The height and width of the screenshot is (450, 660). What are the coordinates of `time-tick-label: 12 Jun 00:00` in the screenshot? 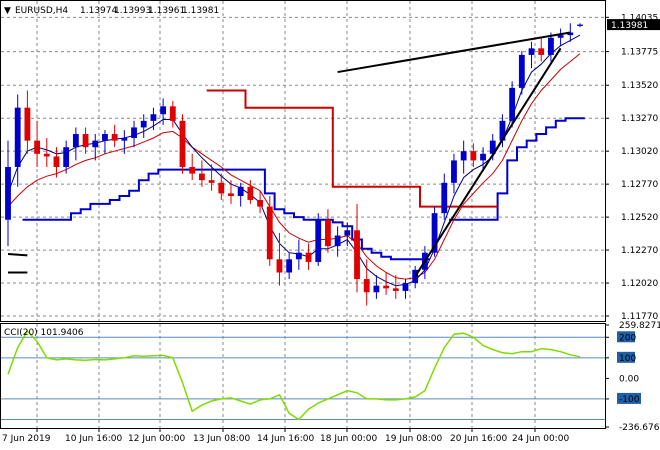 It's located at (156, 439).